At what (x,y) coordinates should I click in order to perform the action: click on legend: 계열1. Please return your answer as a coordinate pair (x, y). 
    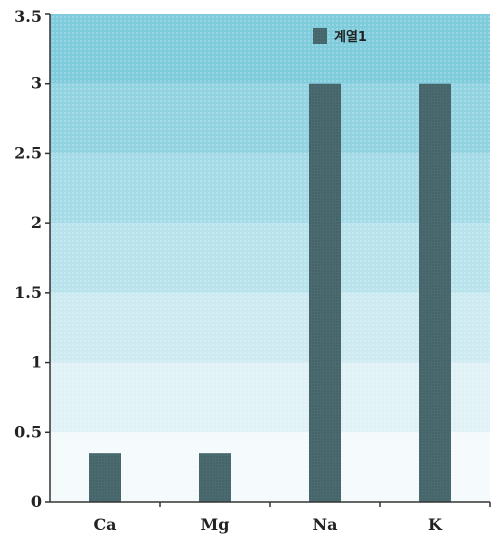
    Looking at the image, I should click on (340, 36).